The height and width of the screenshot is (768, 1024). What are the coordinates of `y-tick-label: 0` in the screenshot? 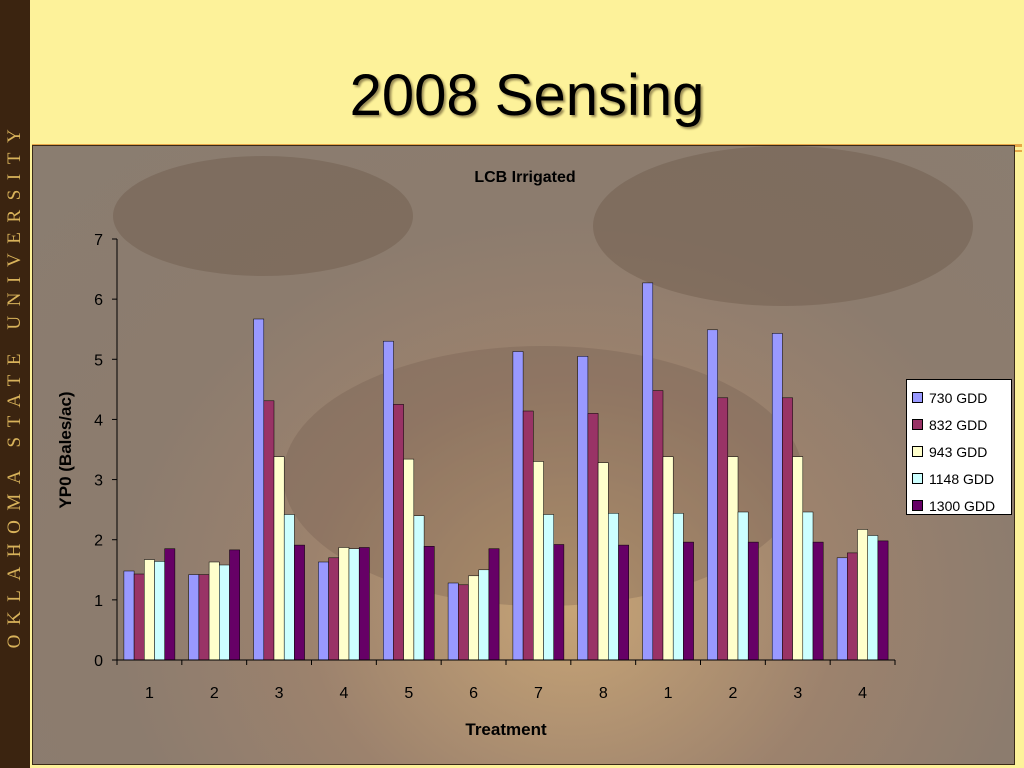 It's located at (98, 661).